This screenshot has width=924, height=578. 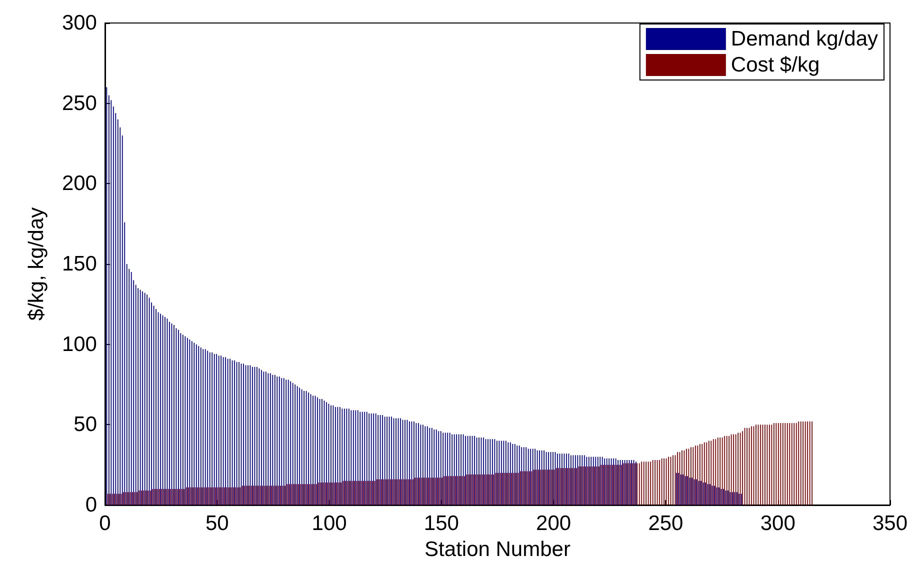 I want to click on x-tick-label: 350, so click(x=890, y=523).